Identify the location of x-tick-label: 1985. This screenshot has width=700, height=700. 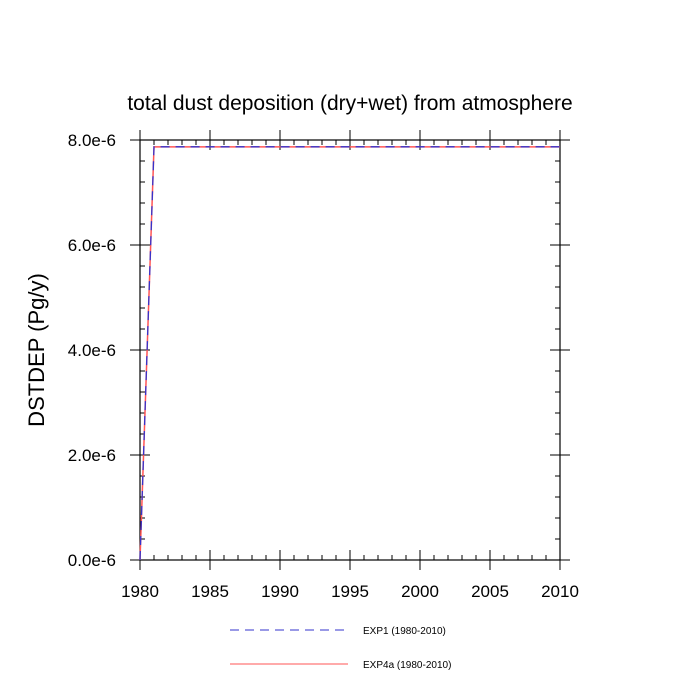
(210, 591).